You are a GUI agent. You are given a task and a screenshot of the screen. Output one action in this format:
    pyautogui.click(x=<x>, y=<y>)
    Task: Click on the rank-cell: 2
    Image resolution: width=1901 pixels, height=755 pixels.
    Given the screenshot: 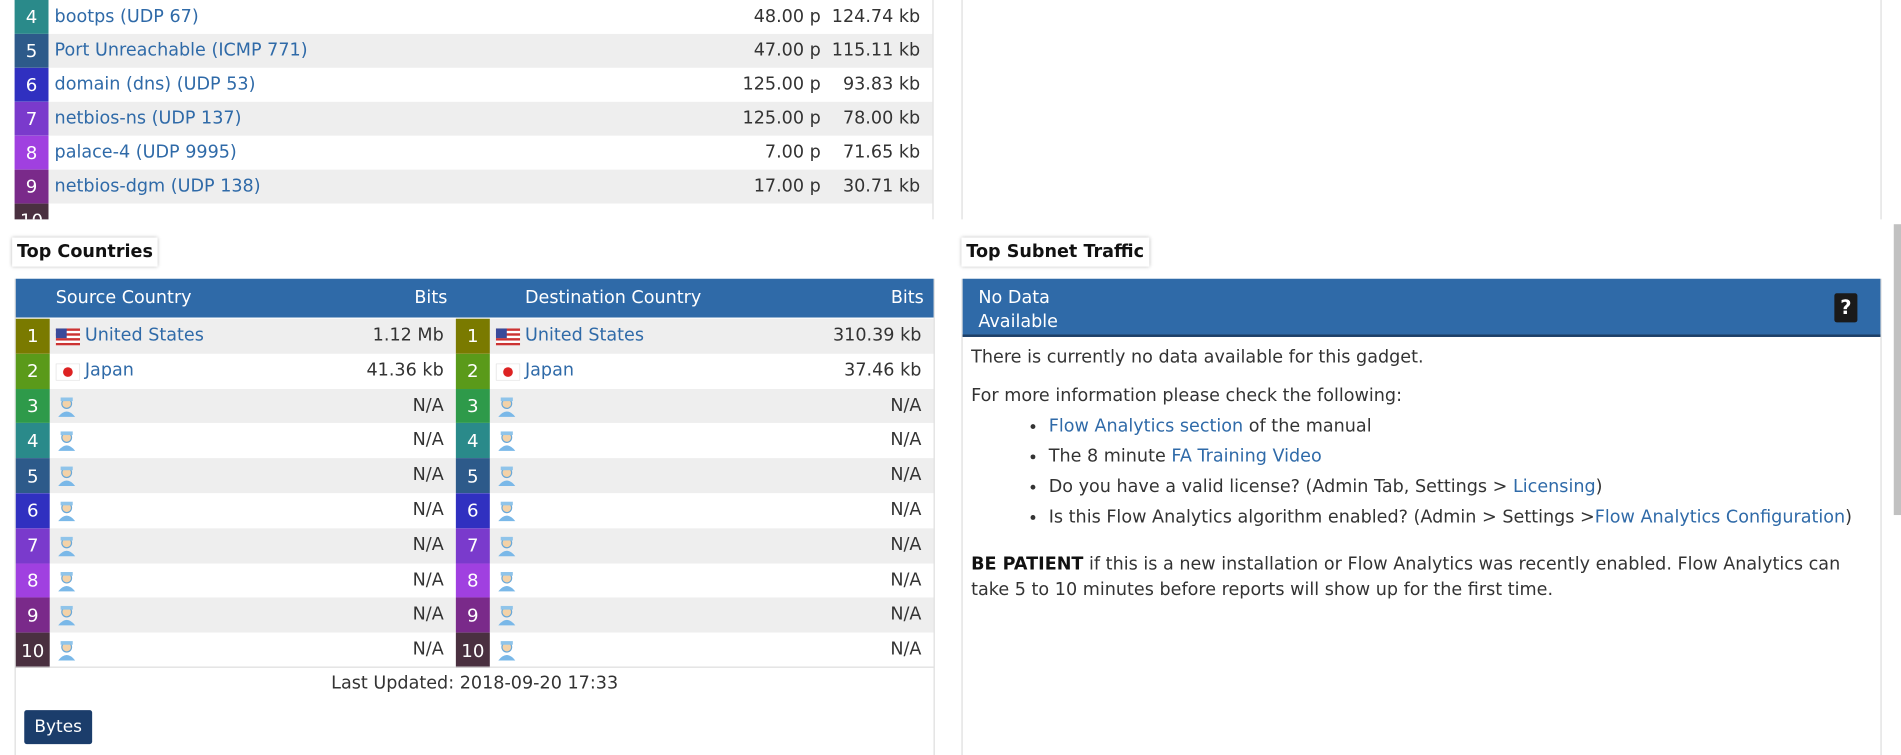 What is the action you would take?
    pyautogui.click(x=472, y=371)
    